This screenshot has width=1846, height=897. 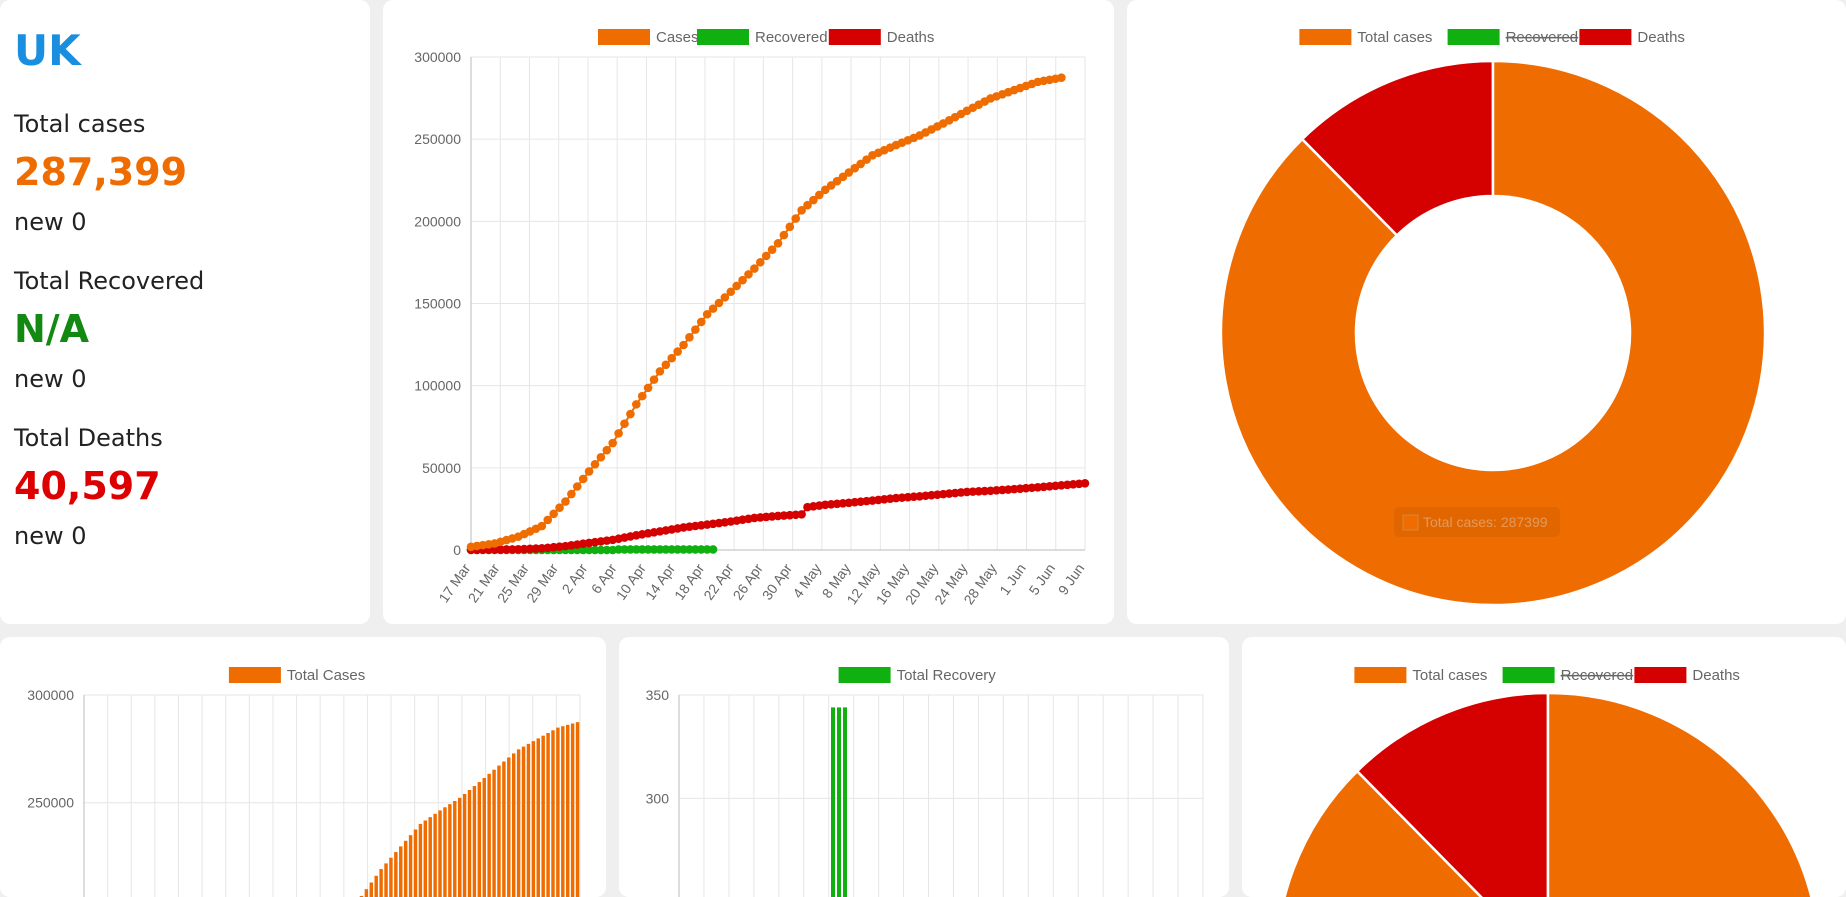 What do you see at coordinates (101, 172) in the screenshot?
I see `total-cases-value: 287,399` at bounding box center [101, 172].